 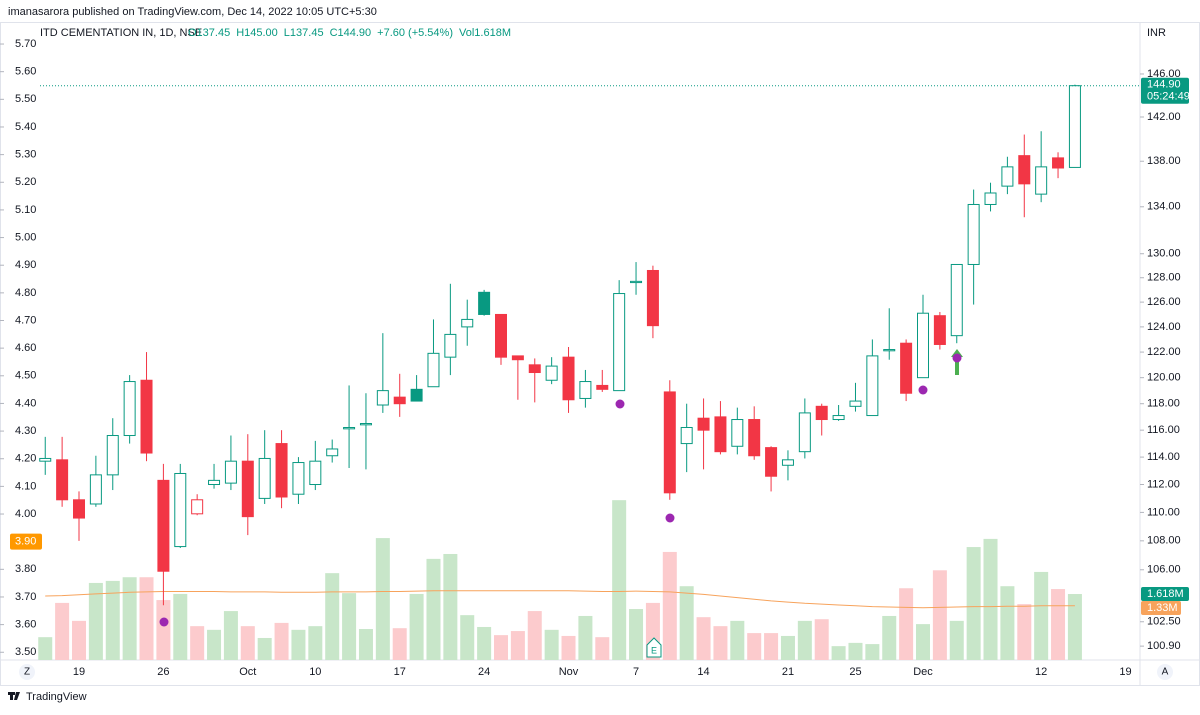 I want to click on x-tick-label: Oct, so click(x=247, y=672).